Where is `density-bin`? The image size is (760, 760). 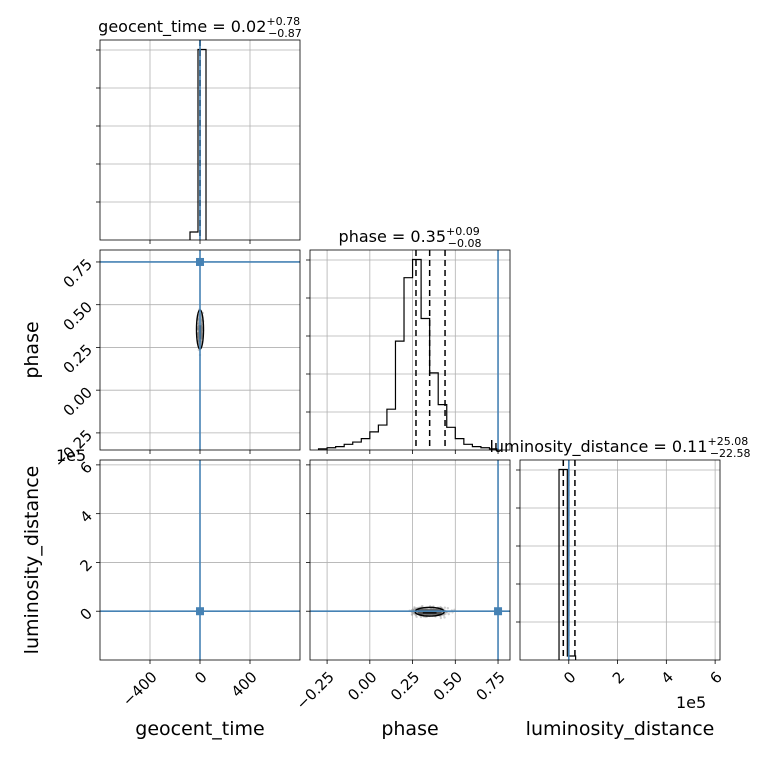
density-bin is located at coordinates (429, 612).